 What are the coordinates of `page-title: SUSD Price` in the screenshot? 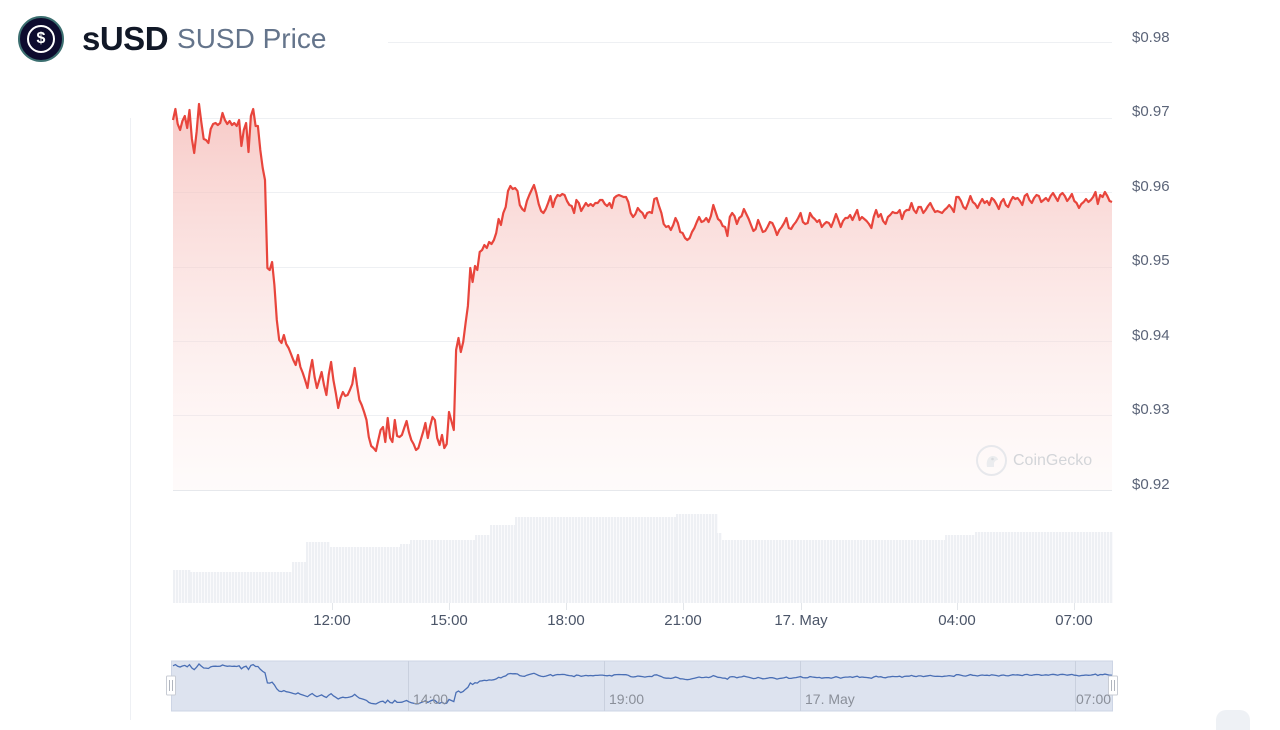 It's located at (252, 38).